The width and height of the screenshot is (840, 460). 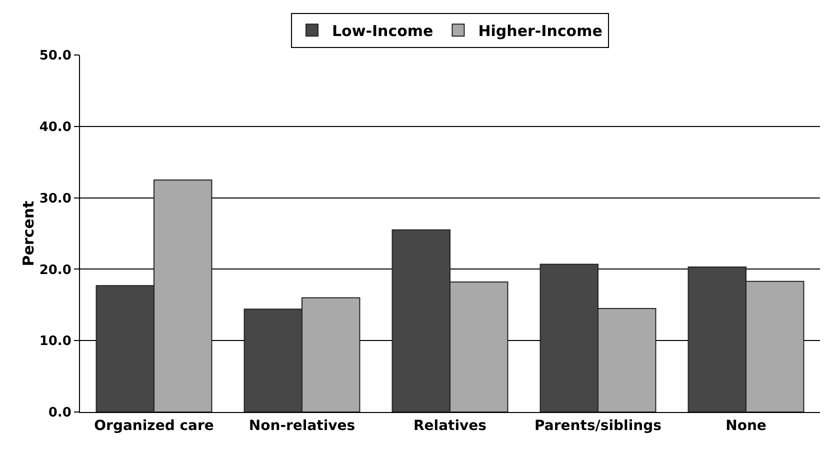 I want to click on x-tick-label: Non-relatives, so click(x=302, y=426).